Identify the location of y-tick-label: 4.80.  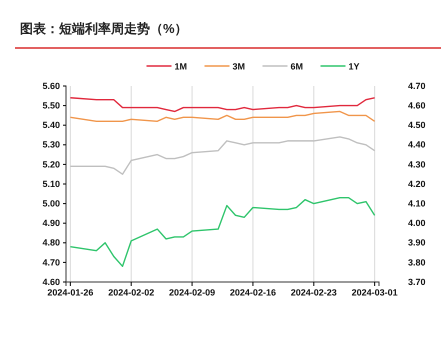
(51, 243).